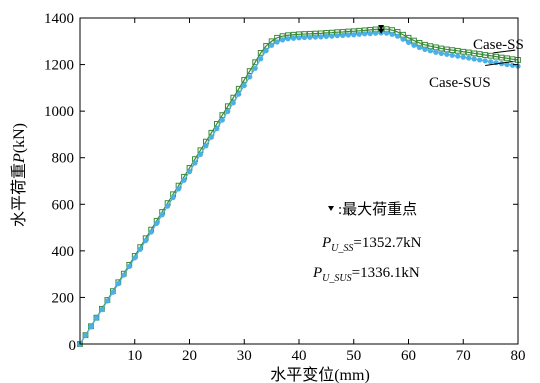  I want to click on legend-pointer-sus, so click(499, 63).